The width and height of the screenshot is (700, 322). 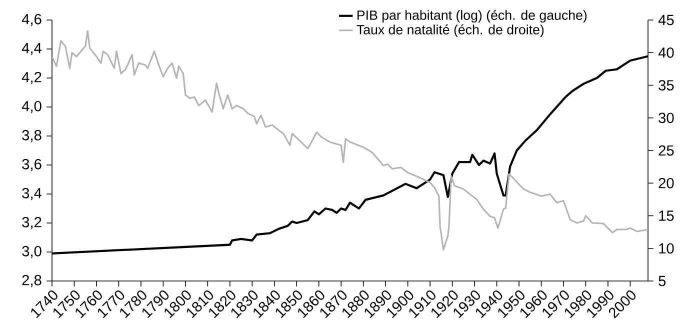 What do you see at coordinates (666, 183) in the screenshot?
I see `y2-tick-label: 20` at bounding box center [666, 183].